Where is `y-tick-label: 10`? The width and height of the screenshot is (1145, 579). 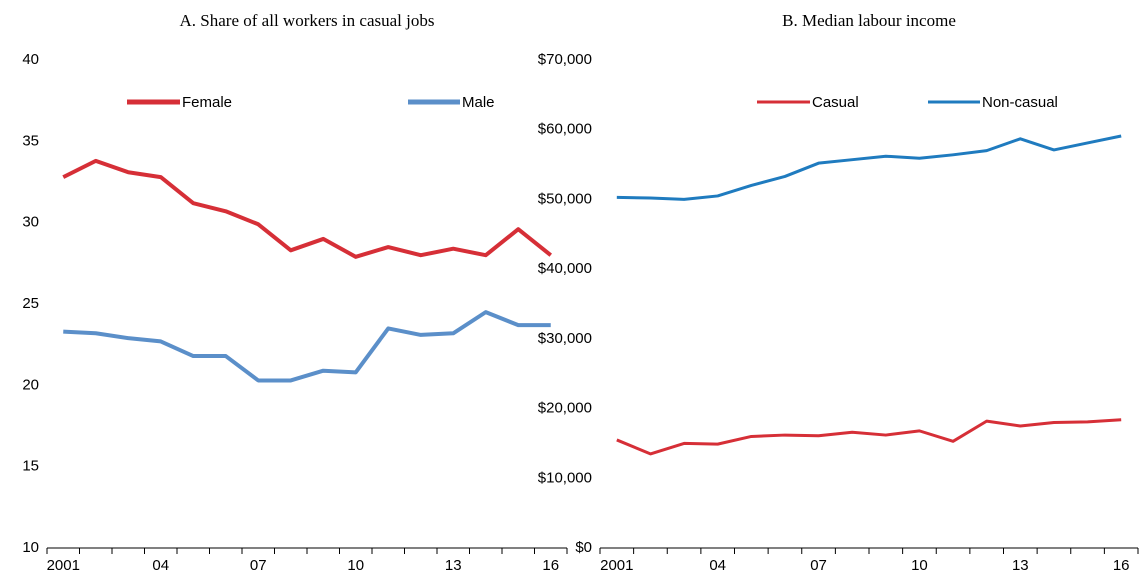
y-tick-label: 10 is located at coordinates (30, 547).